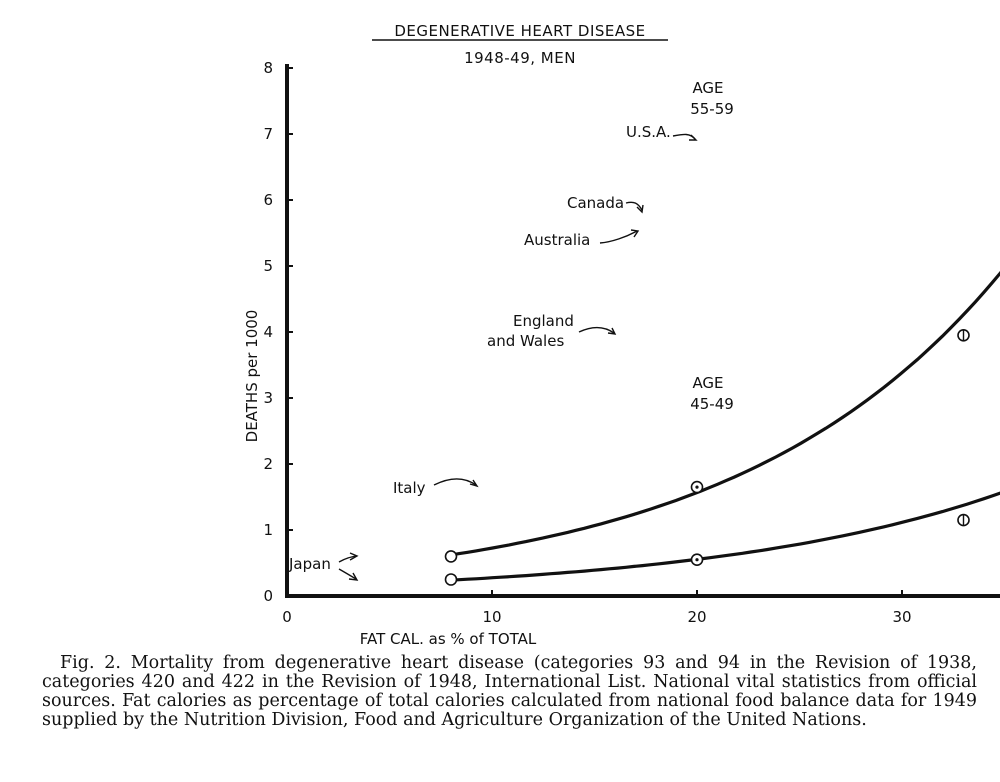 The image size is (1000, 782). I want to click on x-tick-label: 30, so click(901, 617).